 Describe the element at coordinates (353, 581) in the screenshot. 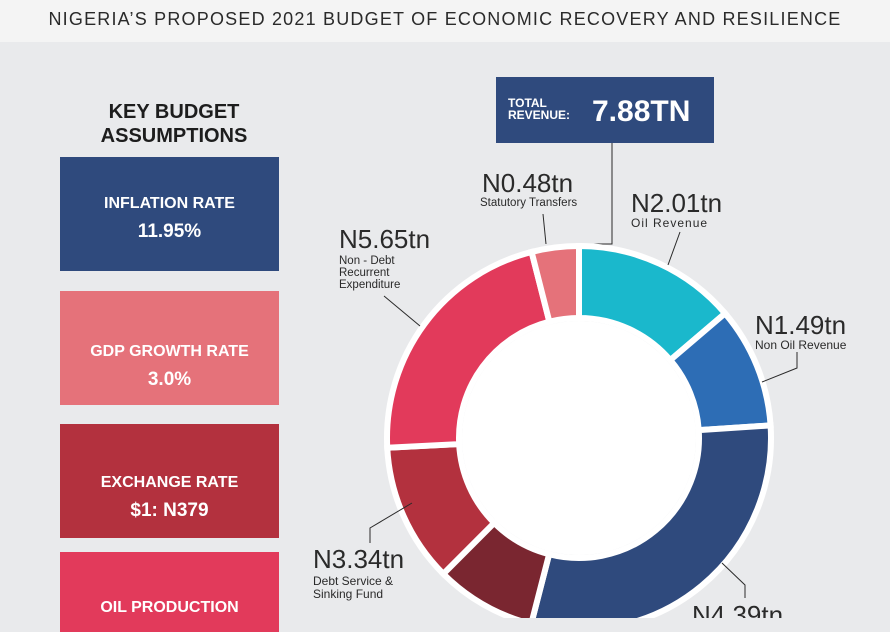

I see `label-debt-service-line: Debt Service &` at that location.